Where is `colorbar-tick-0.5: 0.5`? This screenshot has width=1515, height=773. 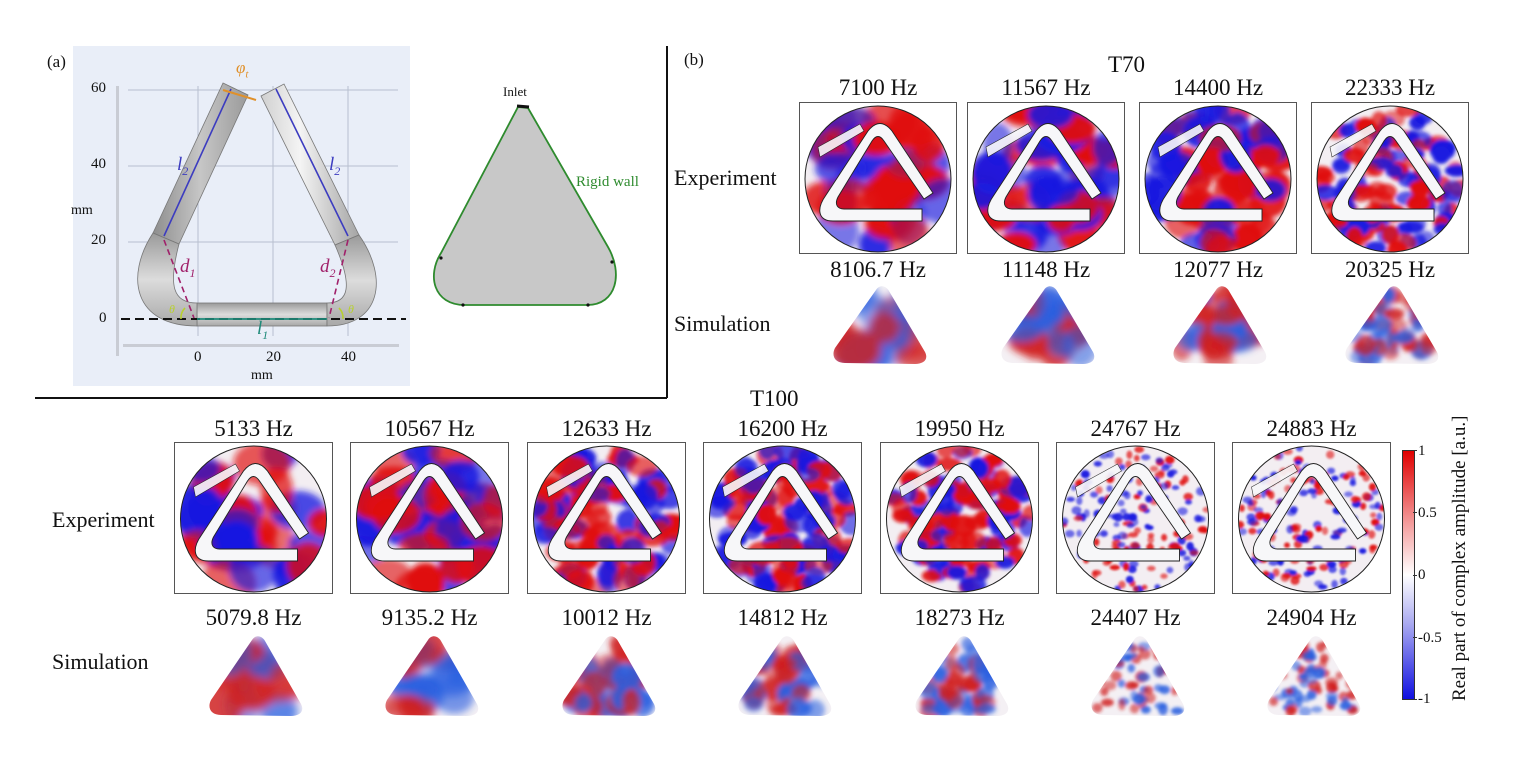
colorbar-tick-0.5: 0.5 is located at coordinates (1427, 513).